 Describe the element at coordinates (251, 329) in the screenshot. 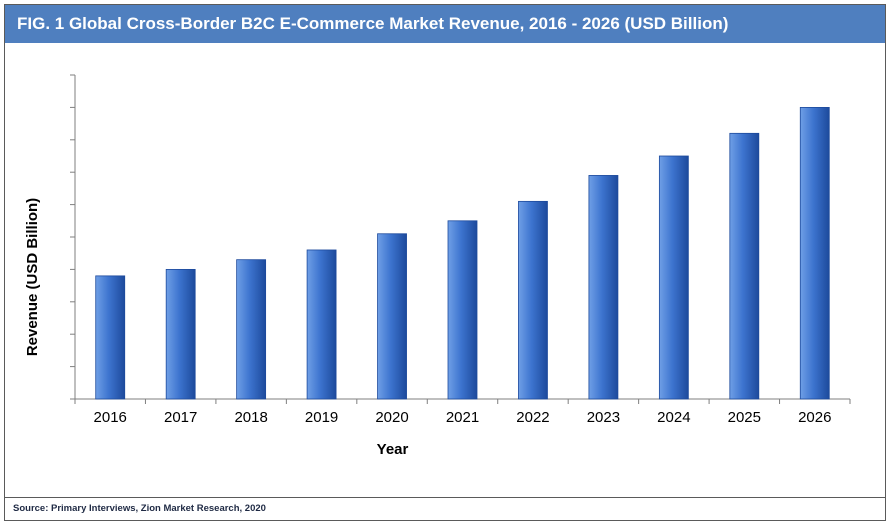

I see `bar-2018` at that location.